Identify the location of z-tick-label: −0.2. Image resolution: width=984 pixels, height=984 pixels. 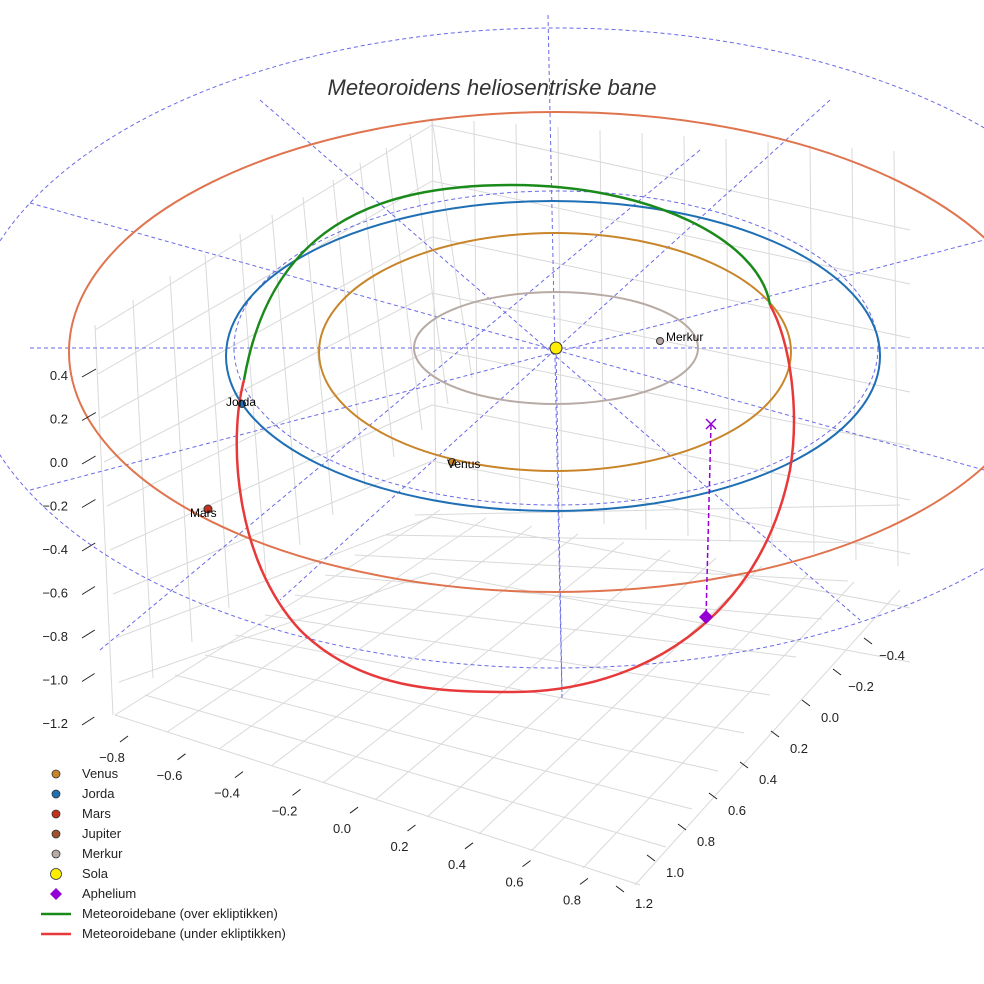
(55, 506).